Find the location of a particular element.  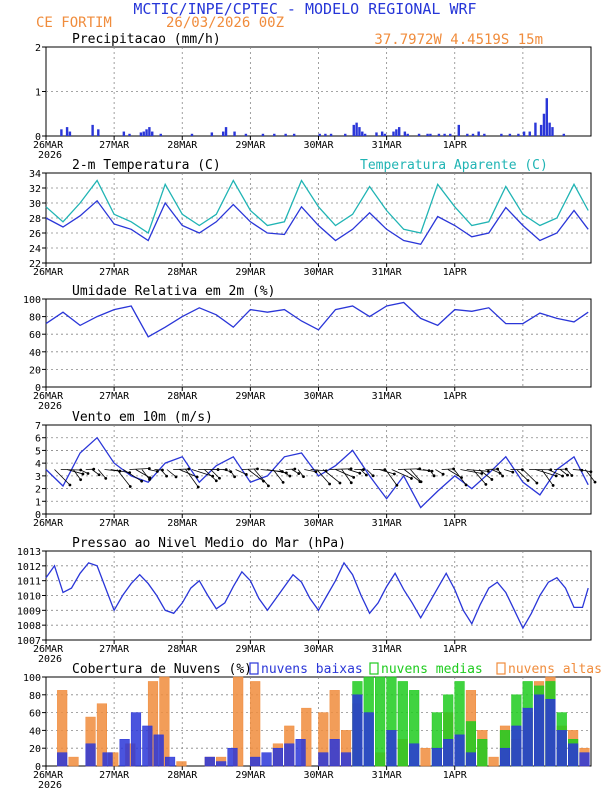

y-tick-label: 3 is located at coordinates (38, 477).